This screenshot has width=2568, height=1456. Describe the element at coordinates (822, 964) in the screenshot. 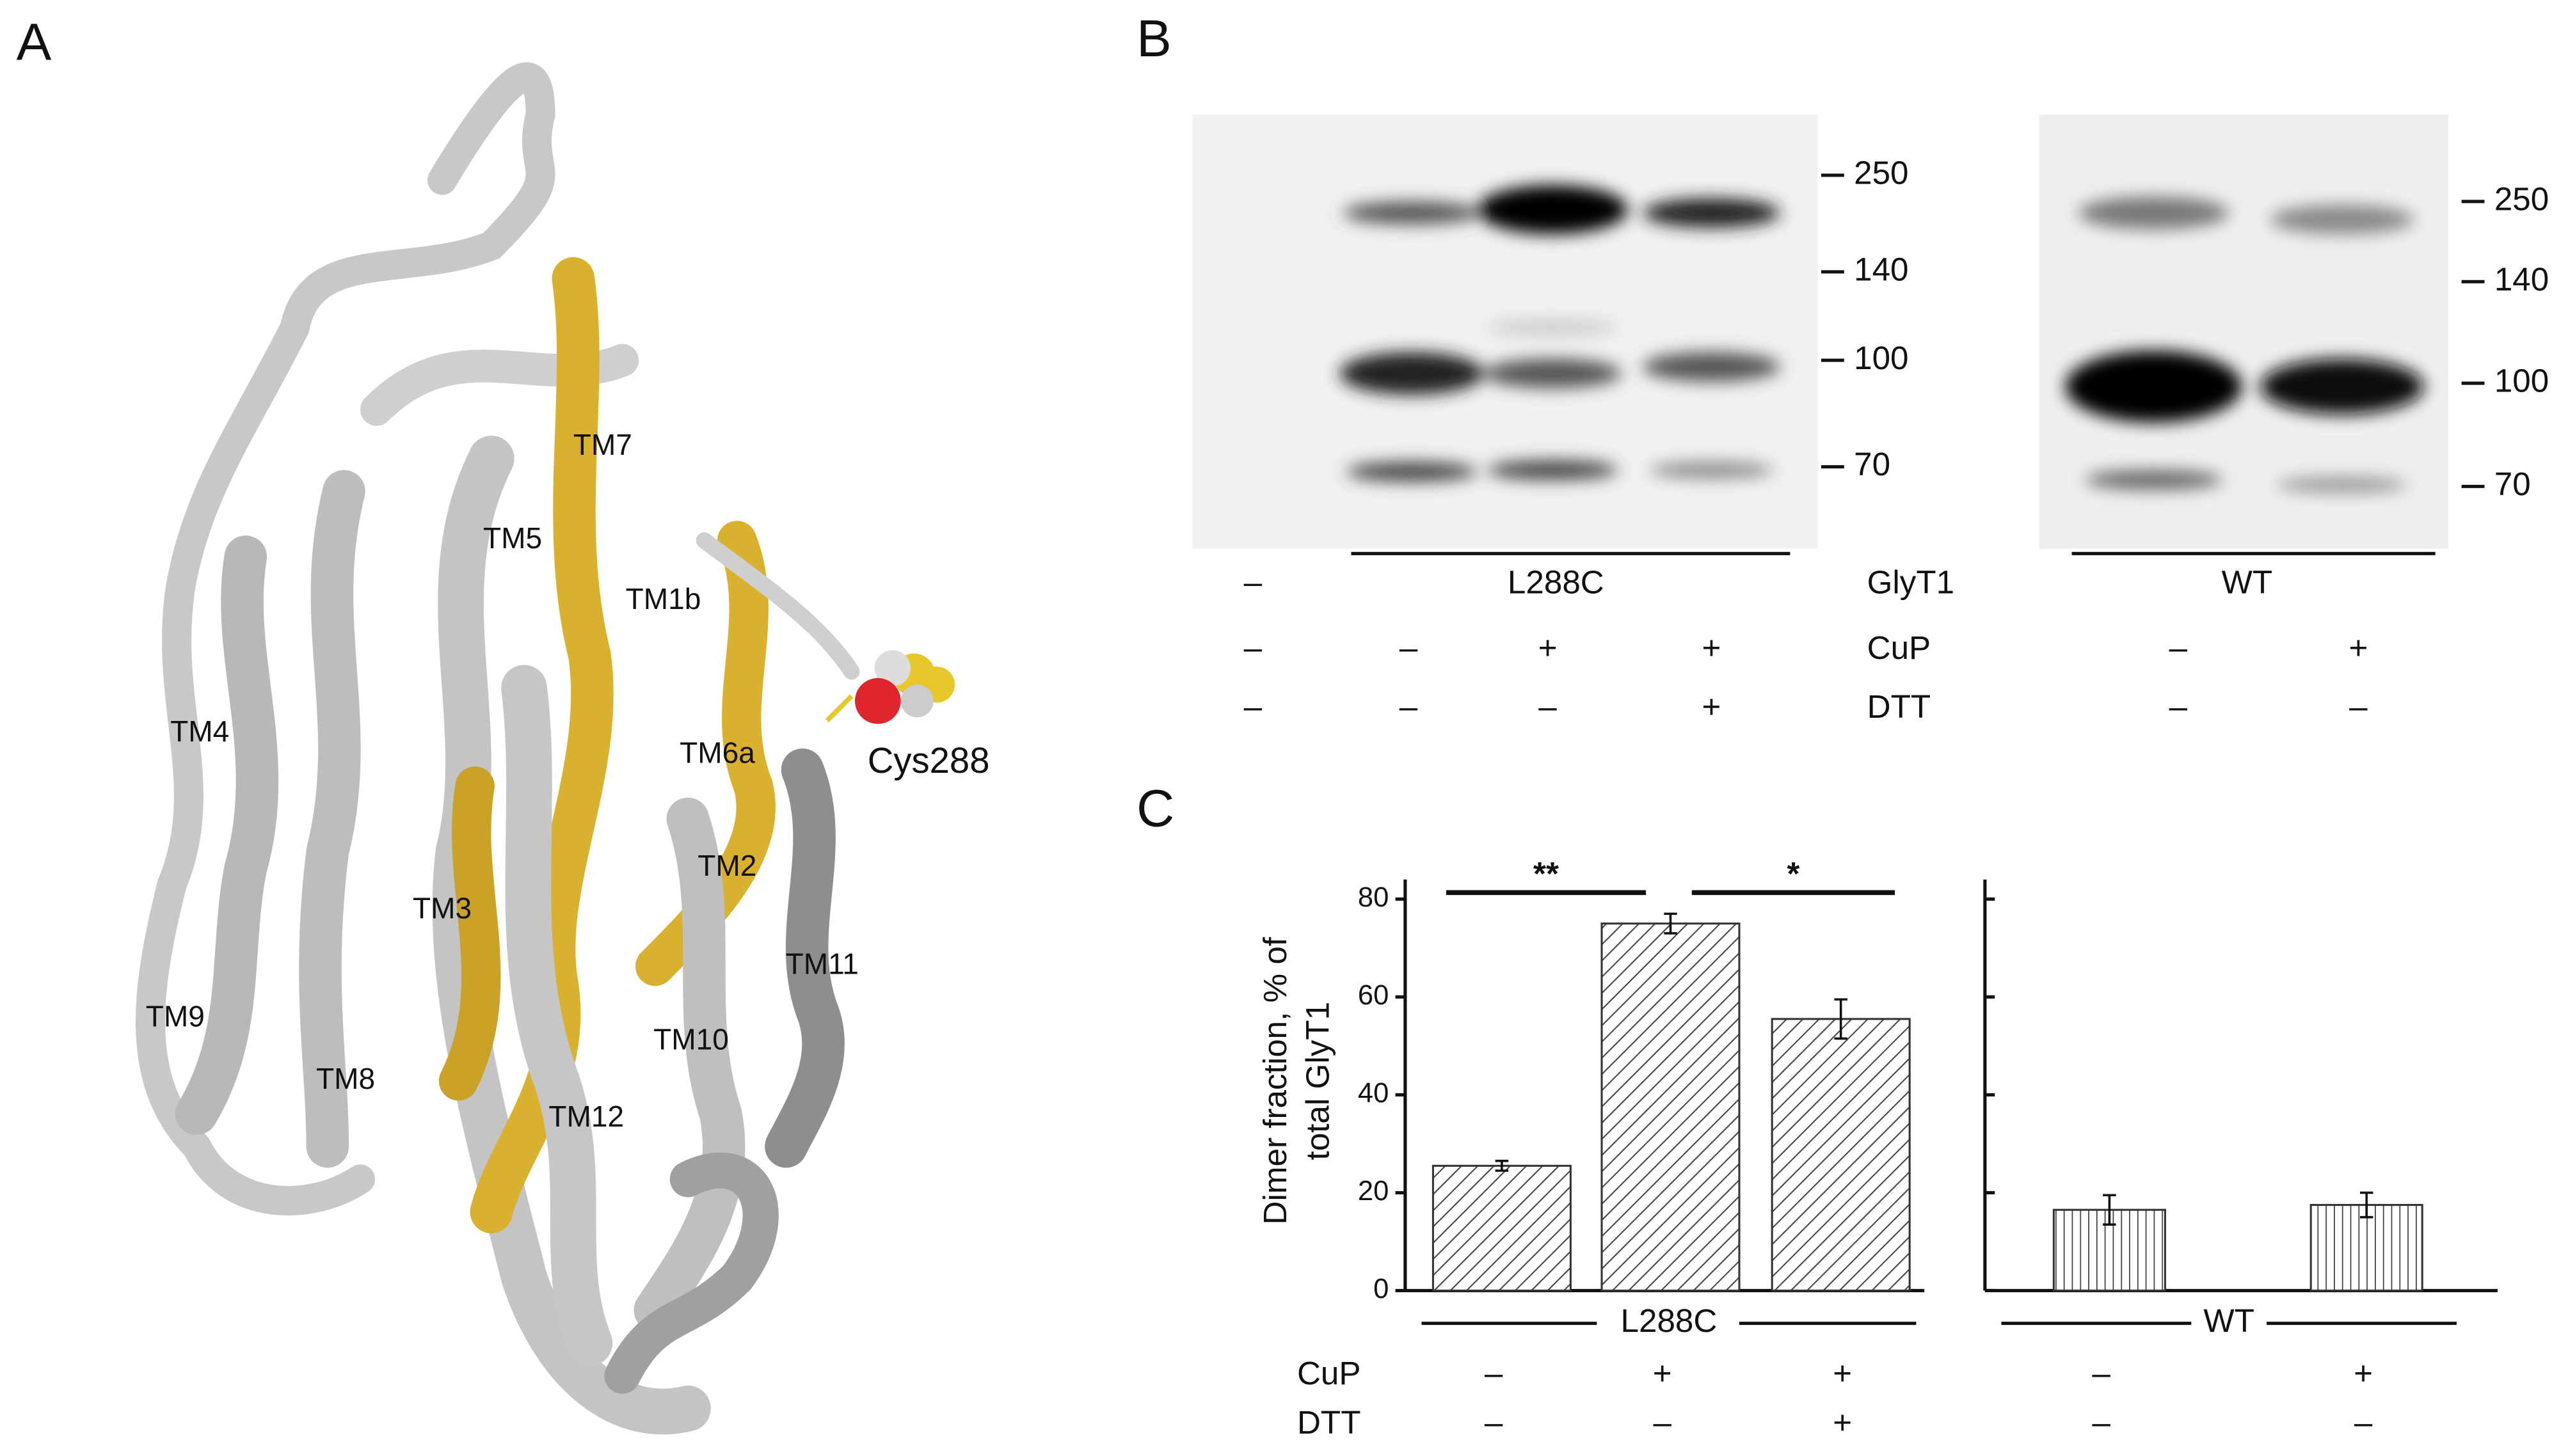

I see `helix-label: TM11` at that location.